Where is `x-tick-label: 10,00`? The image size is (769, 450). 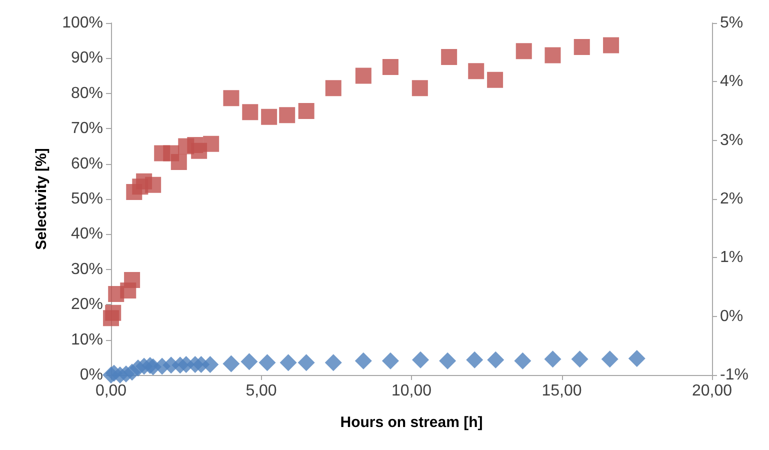 x-tick-label: 10,00 is located at coordinates (411, 391).